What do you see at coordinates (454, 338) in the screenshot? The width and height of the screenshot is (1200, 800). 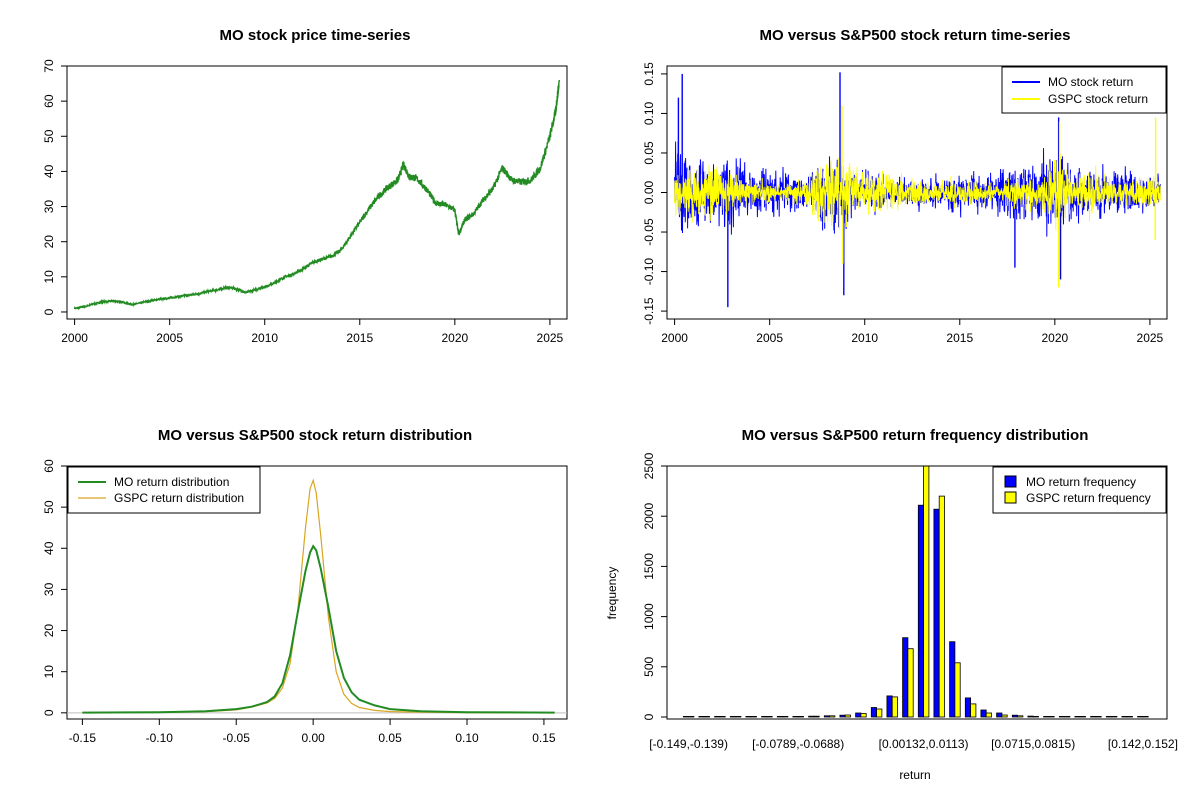 I see `price-x-tick-label-4: 2020` at bounding box center [454, 338].